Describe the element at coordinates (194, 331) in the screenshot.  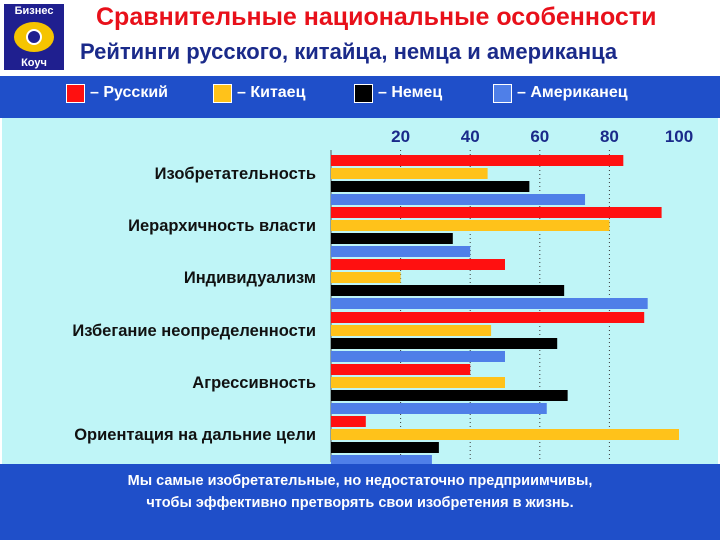
I see `category-label: Избегание неопределенности` at that location.